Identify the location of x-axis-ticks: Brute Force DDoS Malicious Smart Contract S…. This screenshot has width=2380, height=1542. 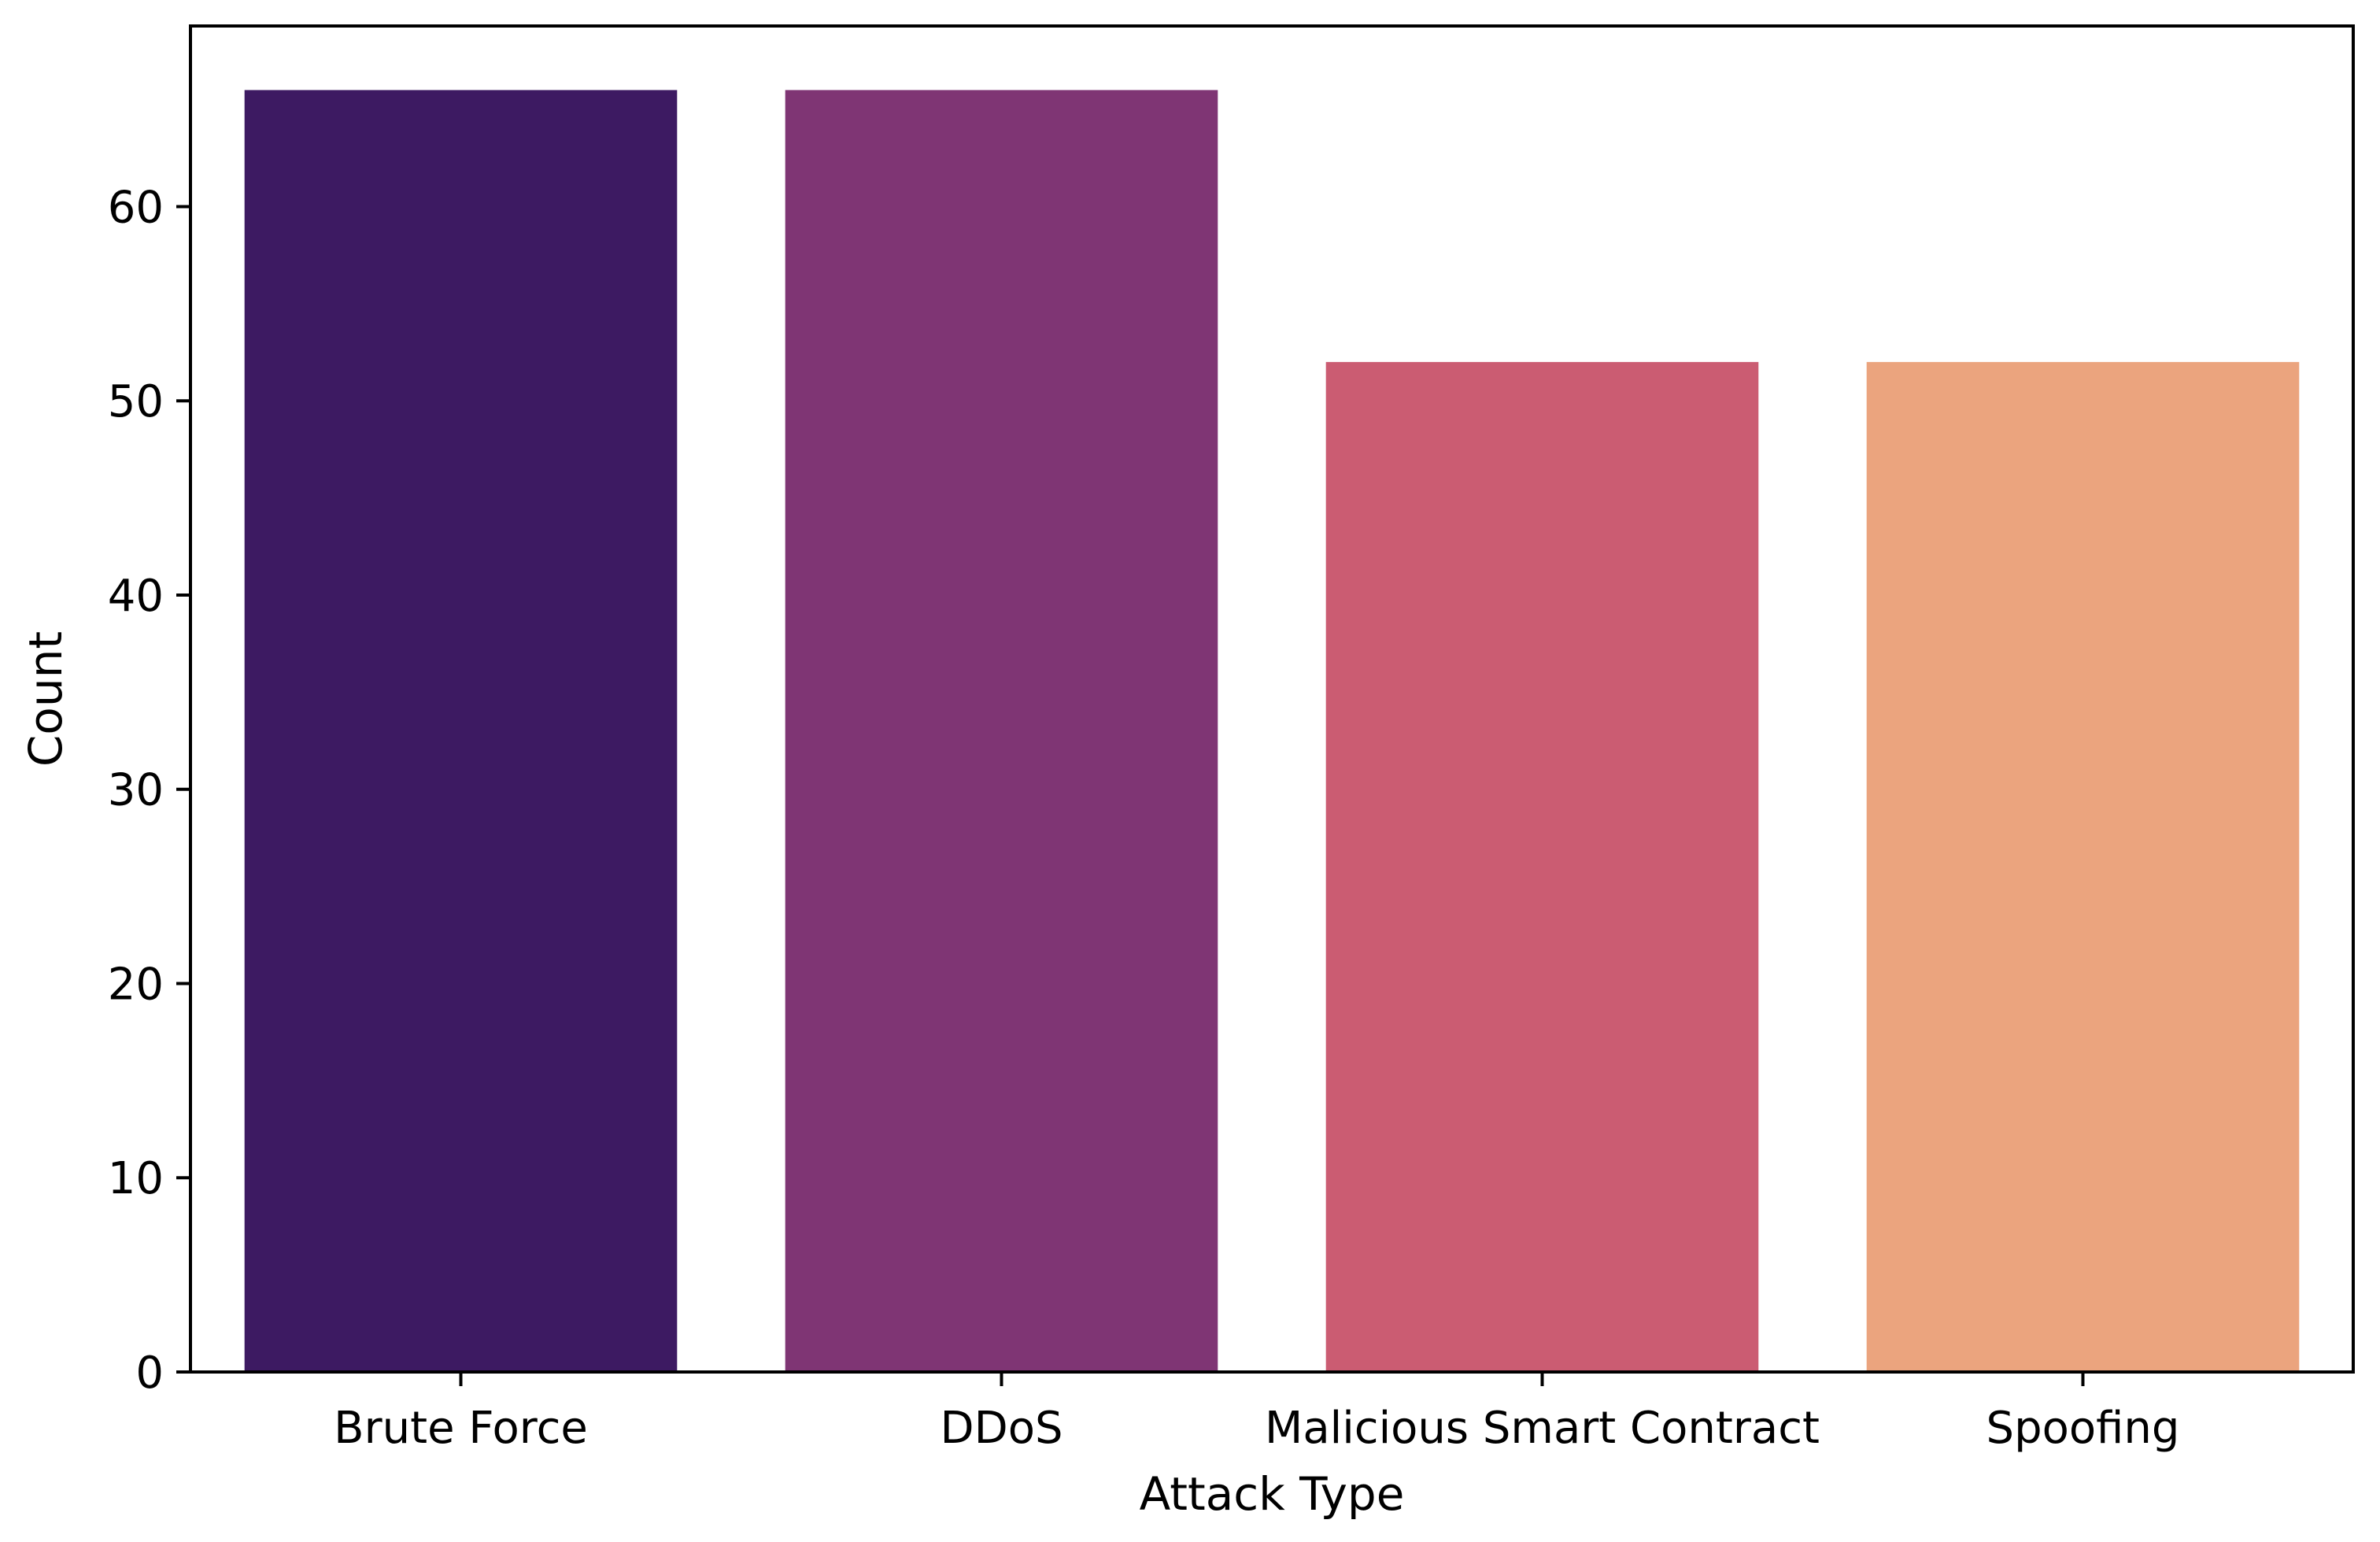
(1256, 1413).